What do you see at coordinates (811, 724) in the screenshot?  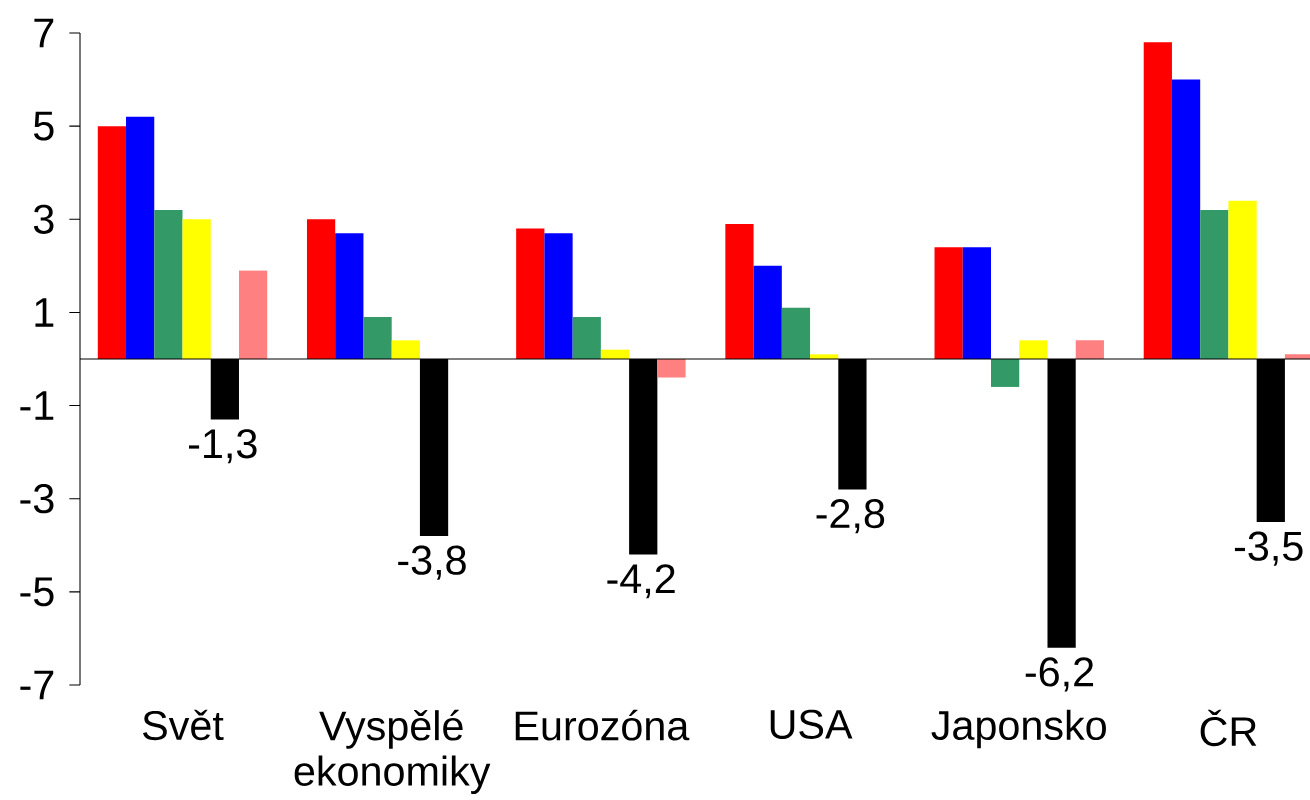 I see `x-tick-label: USA` at bounding box center [811, 724].